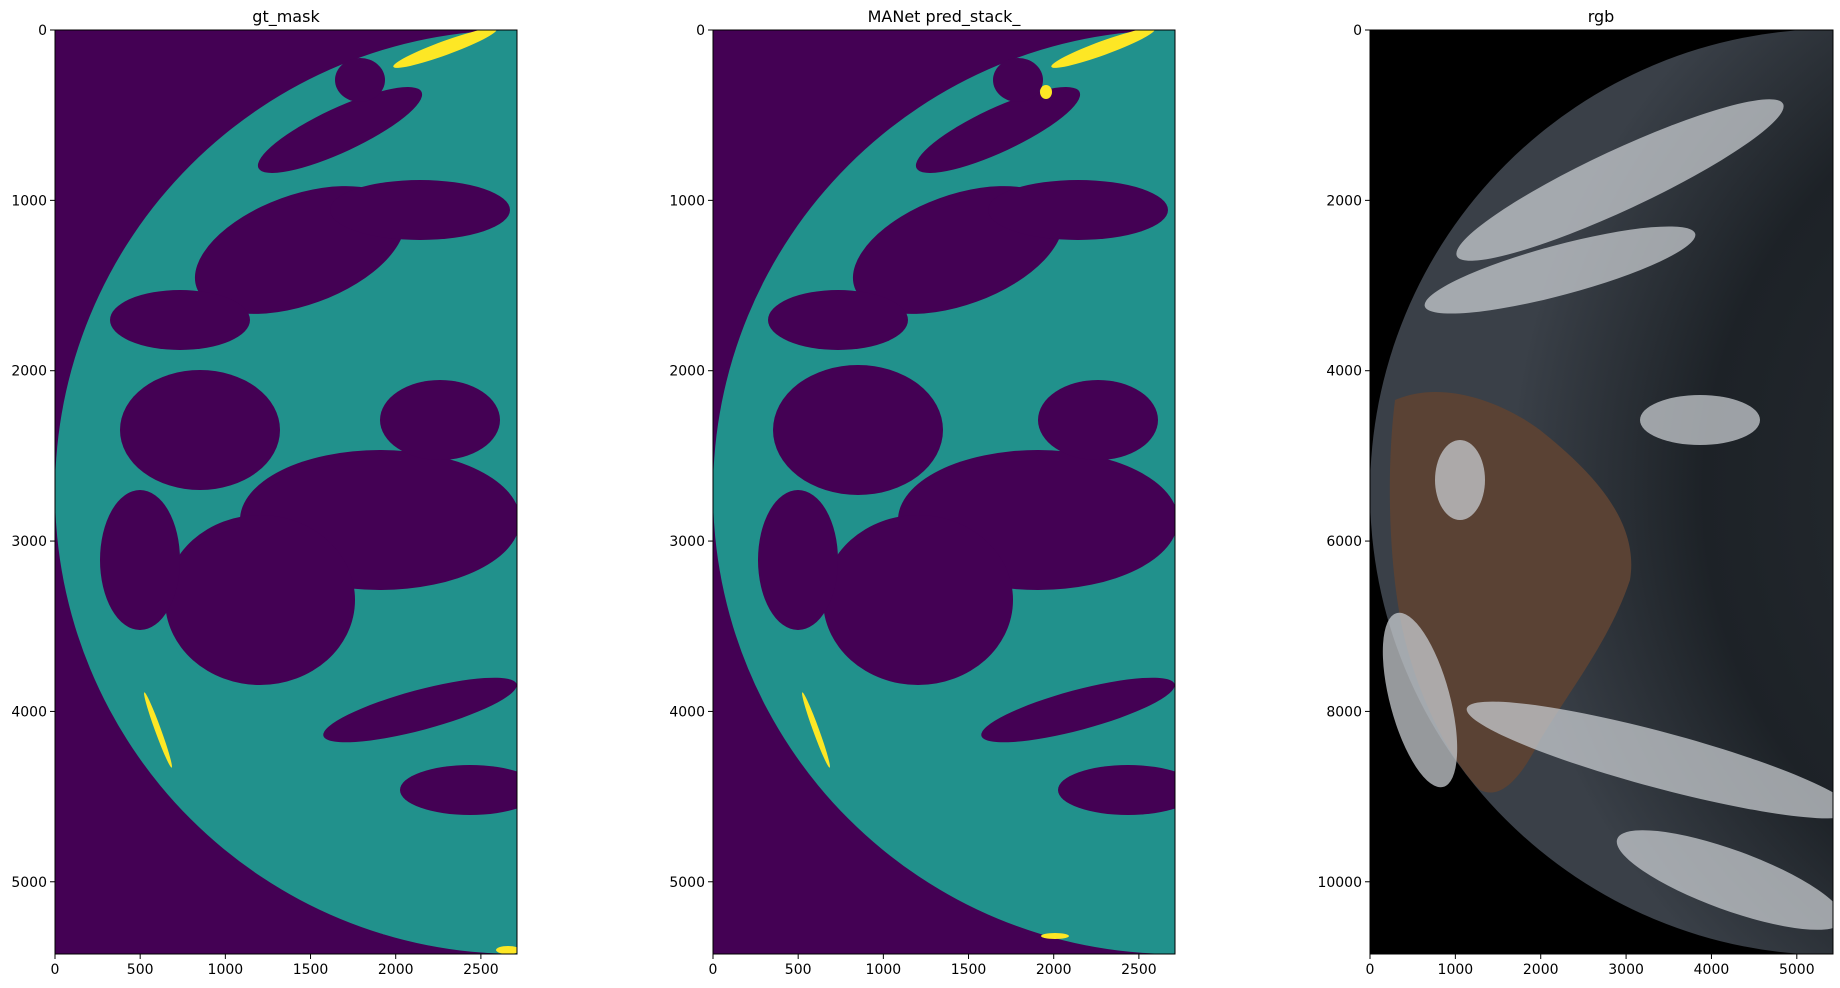  I want to click on y-tick-label: 6000, so click(1344, 542).